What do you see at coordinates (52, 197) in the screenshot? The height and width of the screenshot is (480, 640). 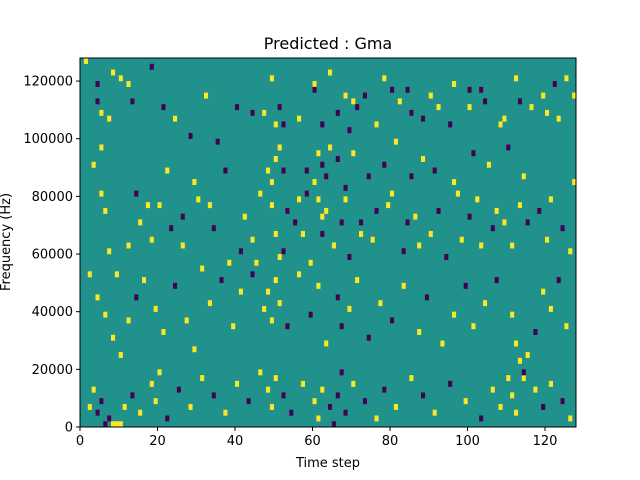 I see `y-tick-label: 80000` at bounding box center [52, 197].